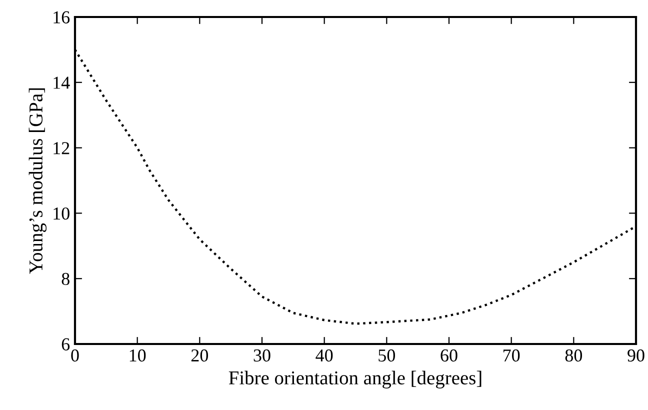  What do you see at coordinates (573, 355) in the screenshot?
I see `x-tick-label: 80` at bounding box center [573, 355].